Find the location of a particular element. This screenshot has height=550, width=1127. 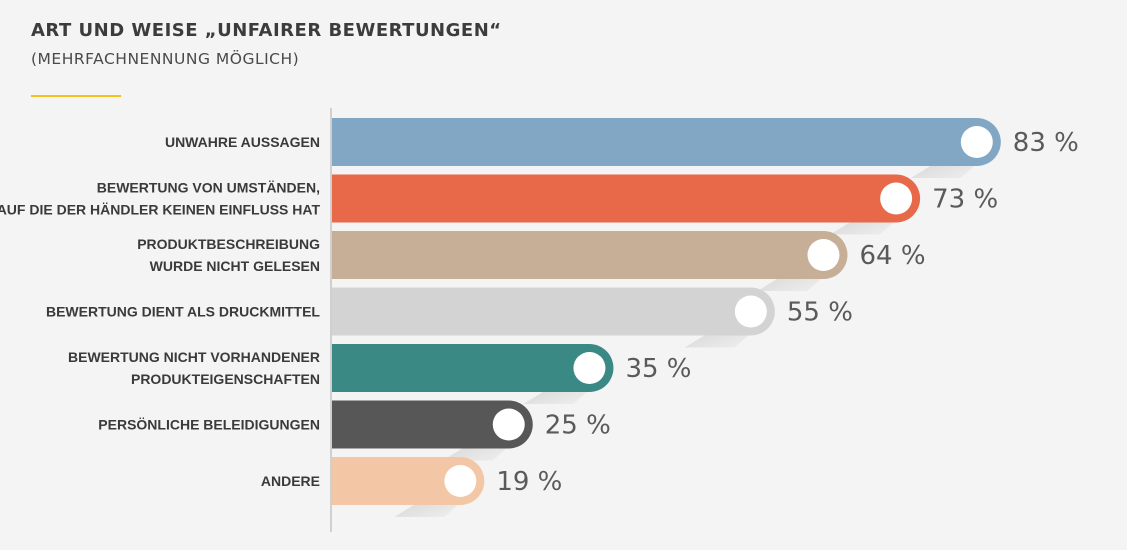

value-label: 64 % is located at coordinates (892, 256).